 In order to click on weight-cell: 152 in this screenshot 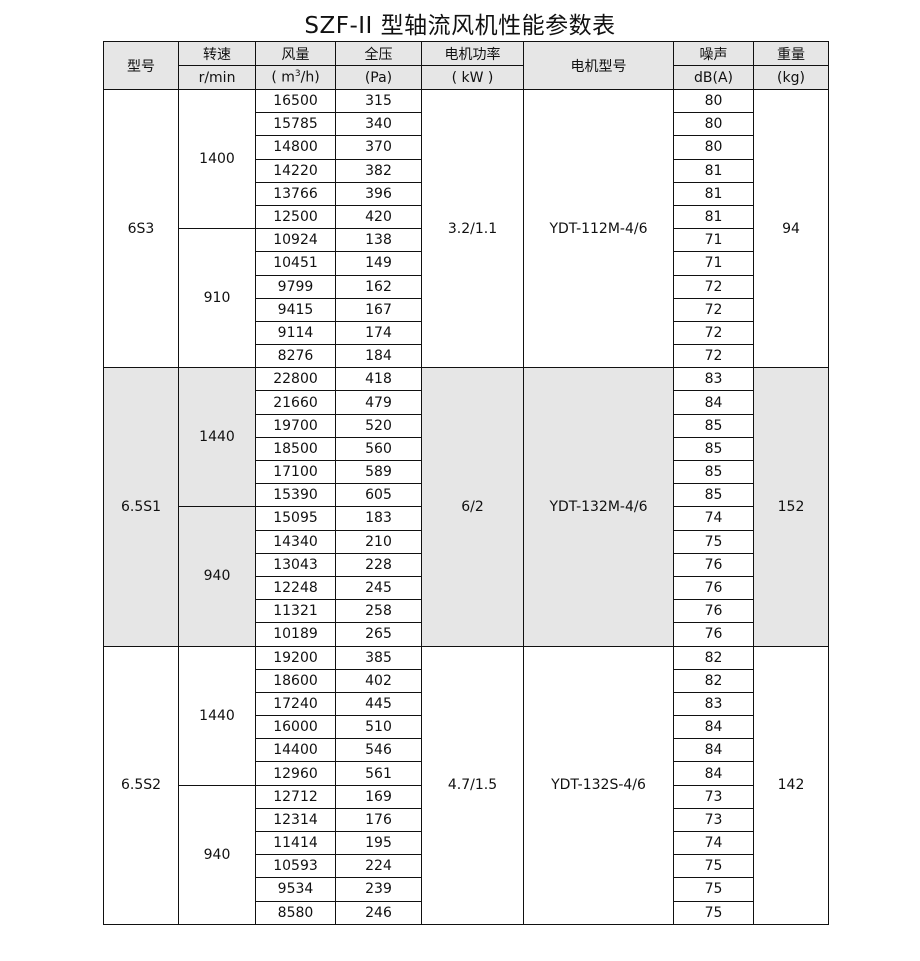, I will do `click(791, 507)`.